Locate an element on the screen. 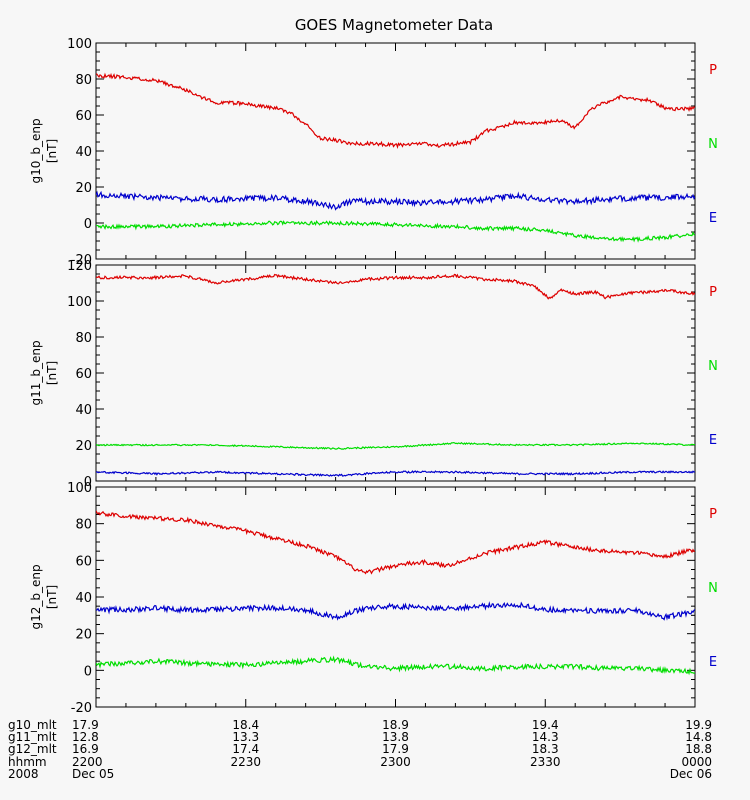 The height and width of the screenshot is (800, 750). footer-cell: 19.4 is located at coordinates (545, 725).